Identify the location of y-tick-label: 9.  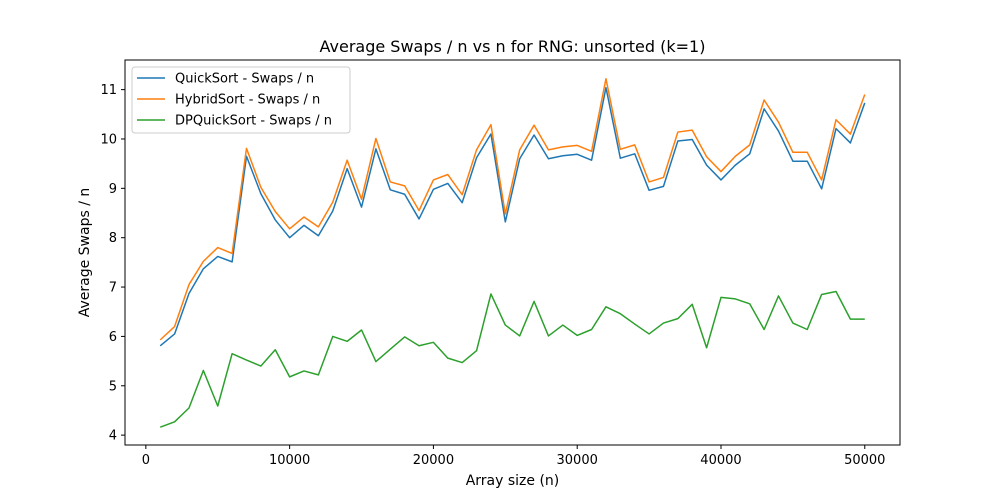
(113, 189).